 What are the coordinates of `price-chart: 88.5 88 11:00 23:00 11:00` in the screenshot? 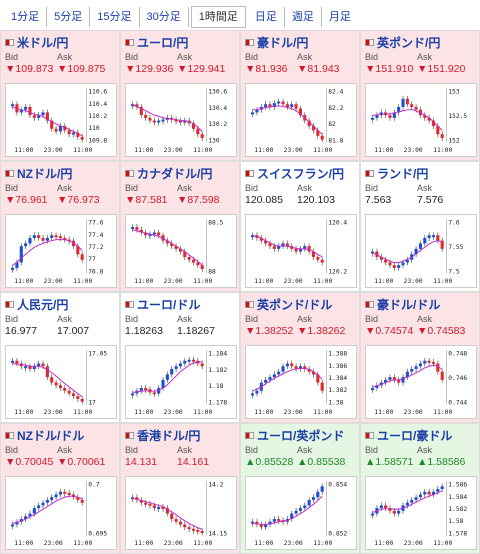 It's located at (181, 251).